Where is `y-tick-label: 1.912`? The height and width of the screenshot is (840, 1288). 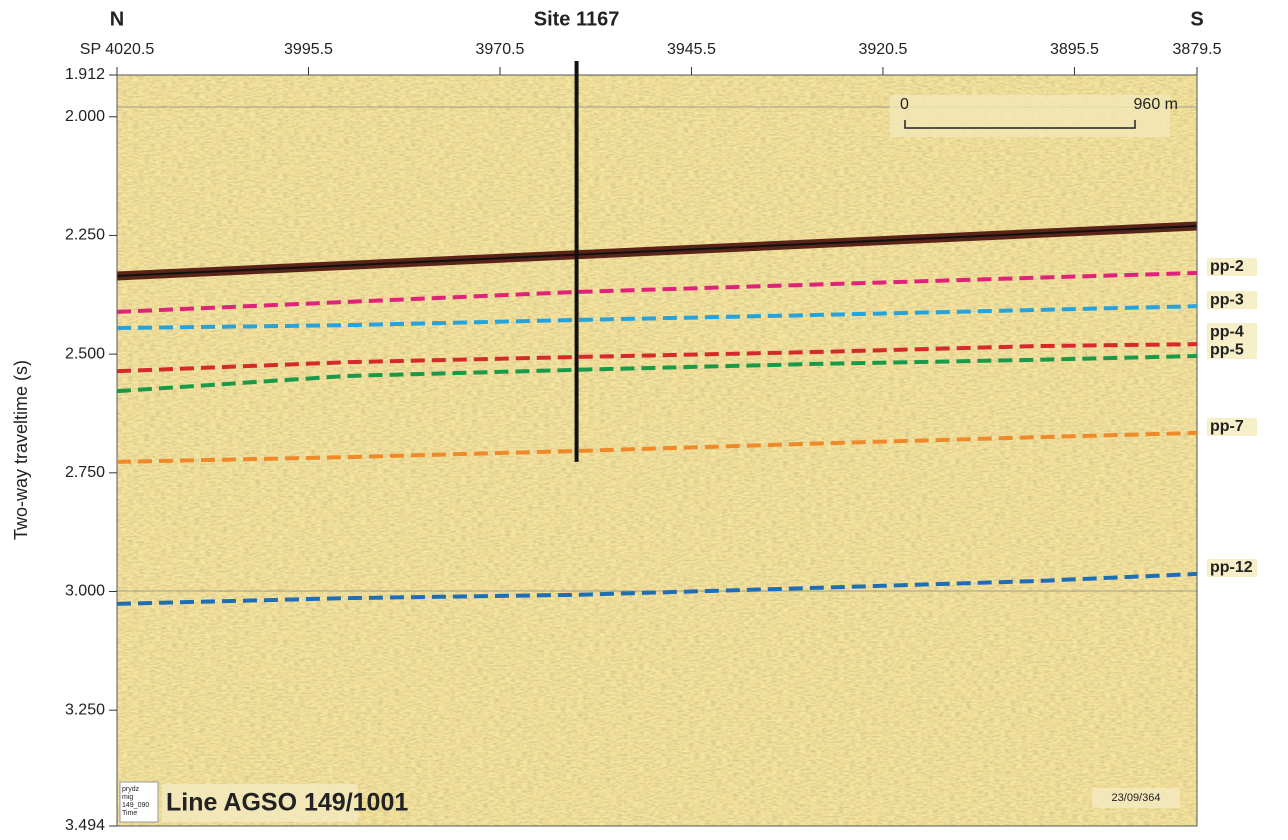
y-tick-label: 1.912 is located at coordinates (85, 74).